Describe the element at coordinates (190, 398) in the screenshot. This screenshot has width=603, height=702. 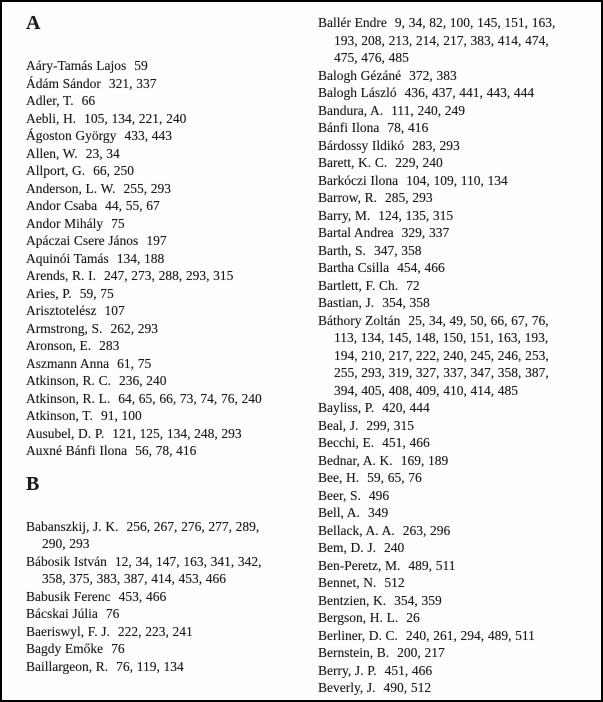
I see `entry-page-numbers: 64, 65, 66, 73, 74, 76, 240` at that location.